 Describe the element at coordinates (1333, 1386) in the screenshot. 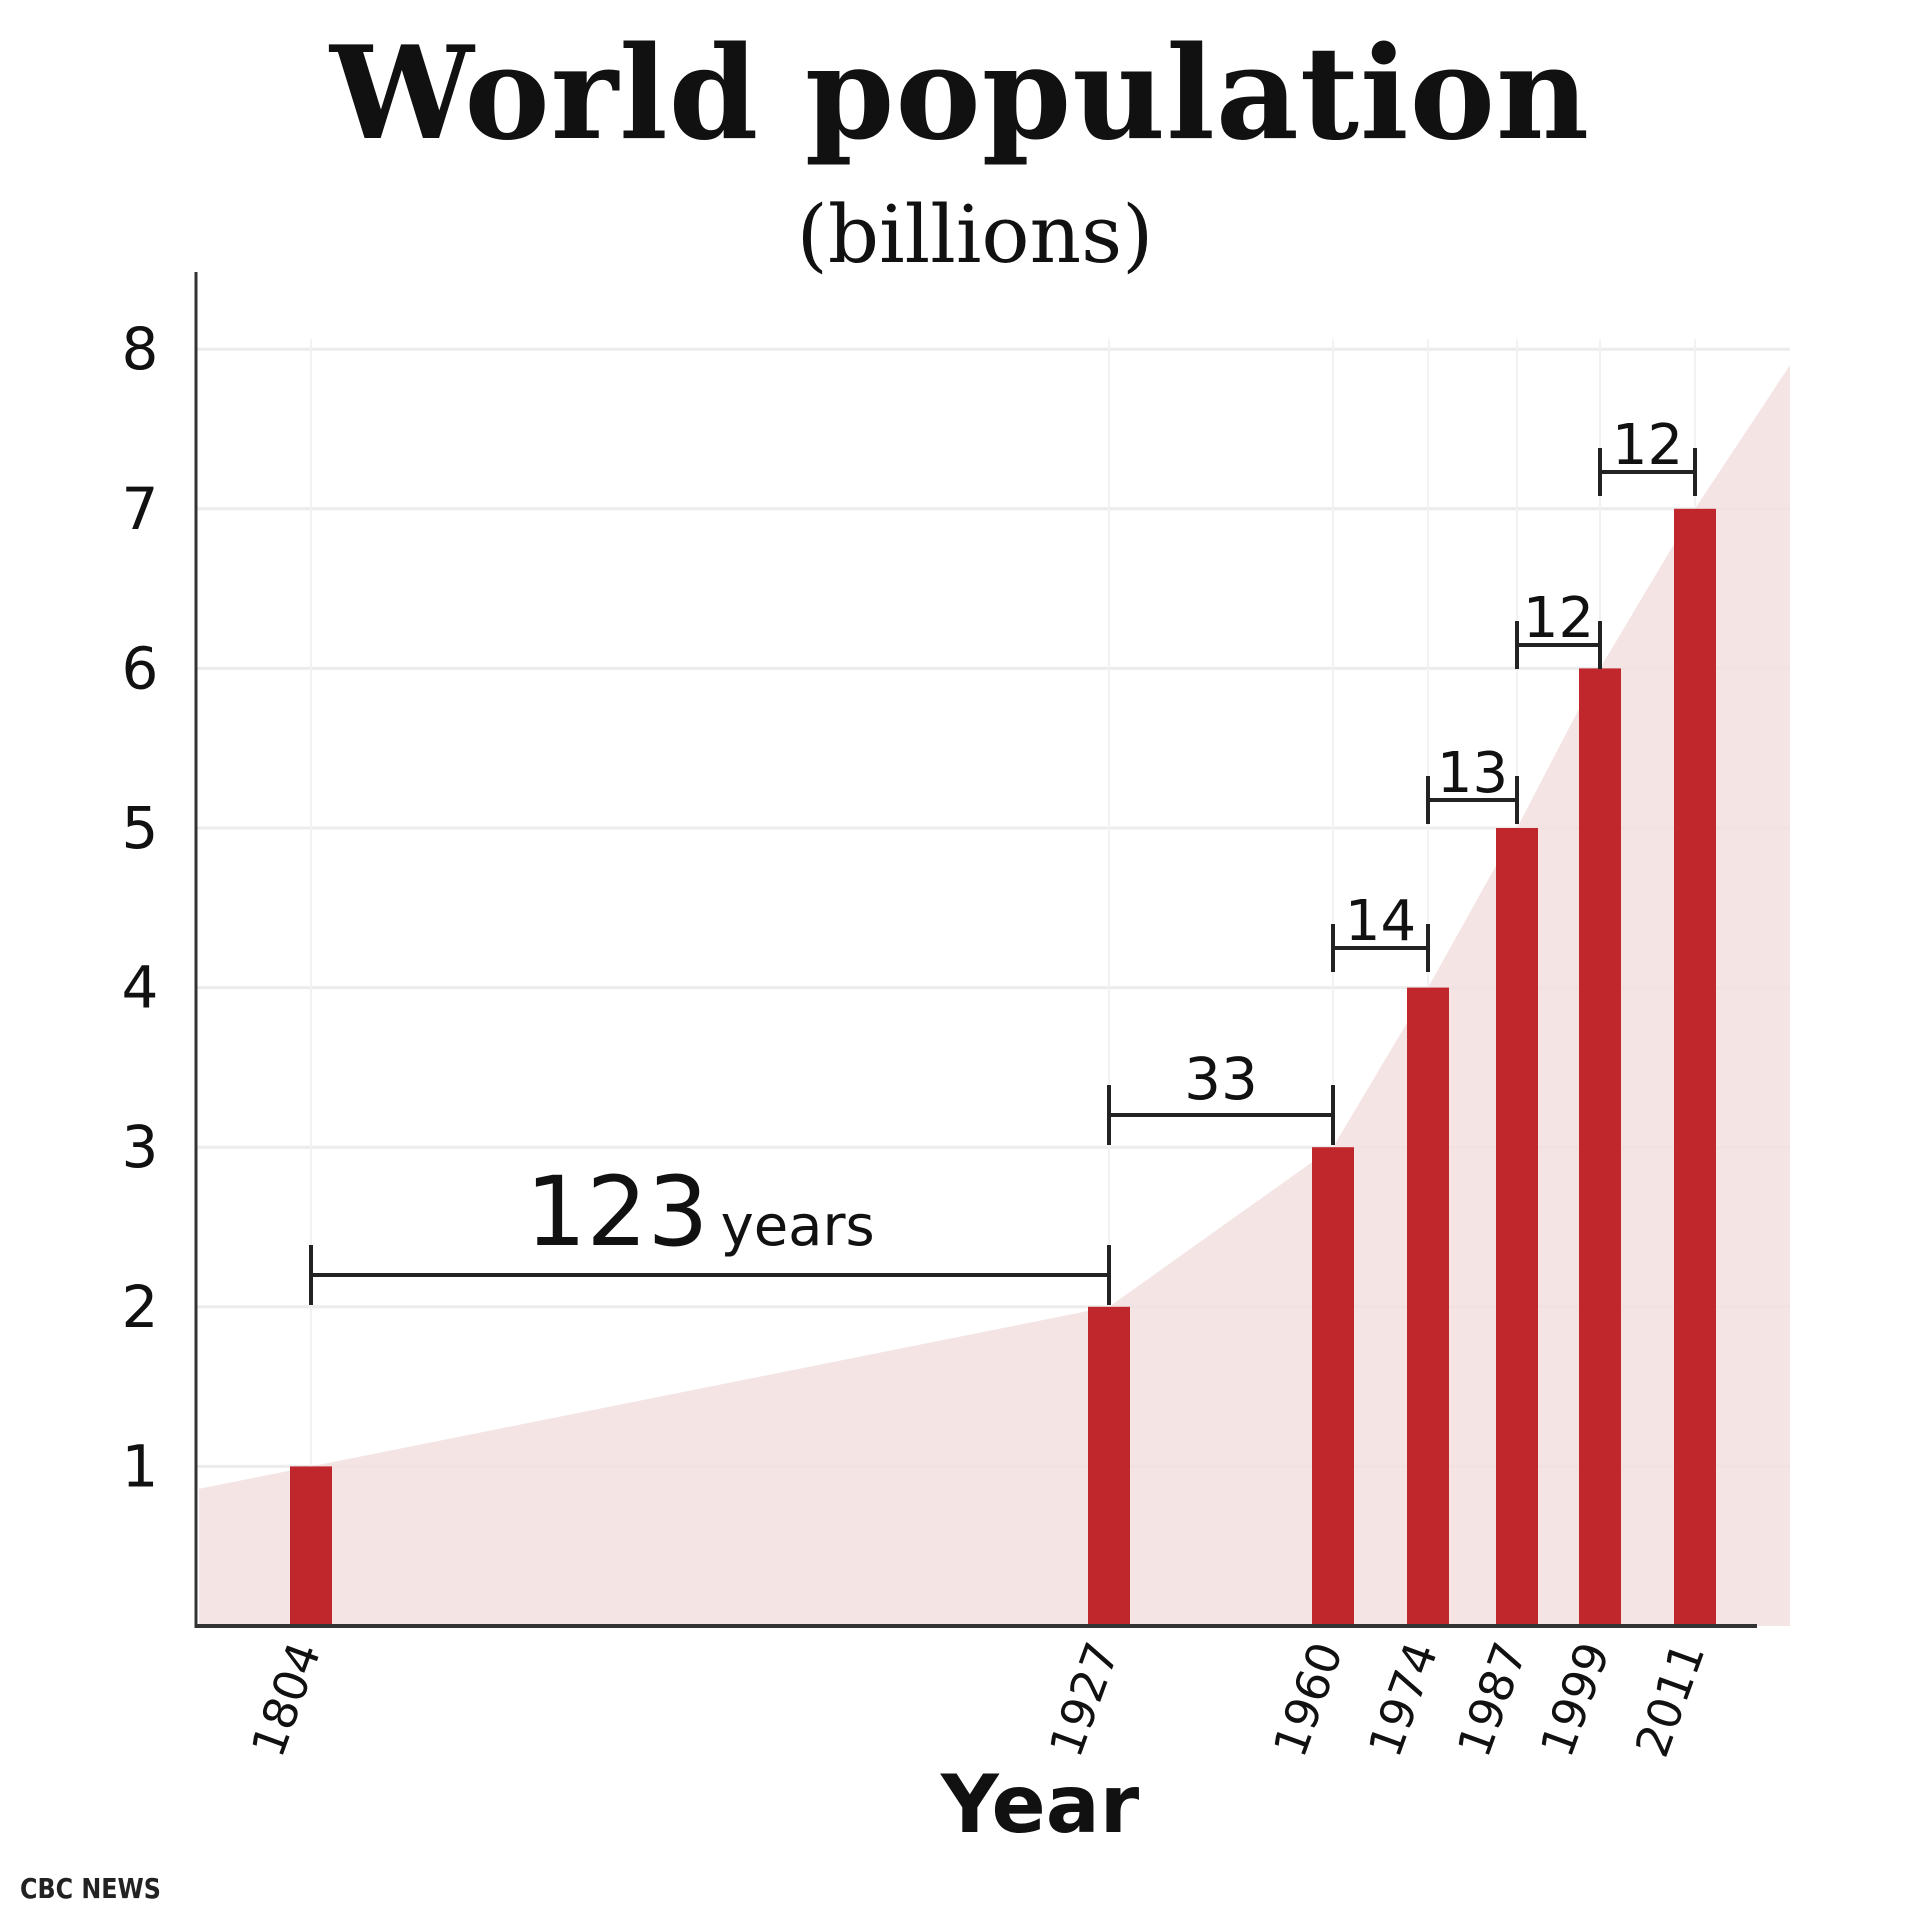

I see `bar-1960` at that location.